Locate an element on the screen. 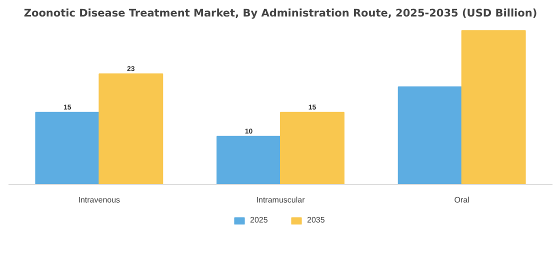 This screenshot has width=560, height=280. legend-label: 2035 is located at coordinates (316, 220).